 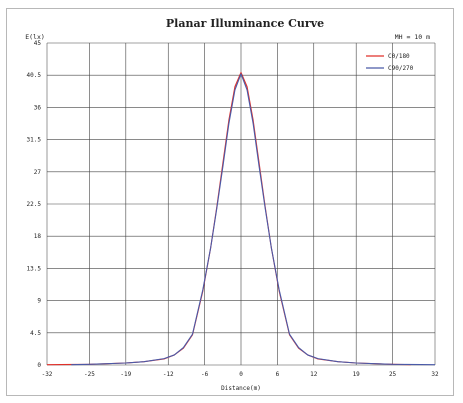 What do you see at coordinates (245, 23) in the screenshot?
I see `chart-title: Planar Illuminance Curve` at bounding box center [245, 23].